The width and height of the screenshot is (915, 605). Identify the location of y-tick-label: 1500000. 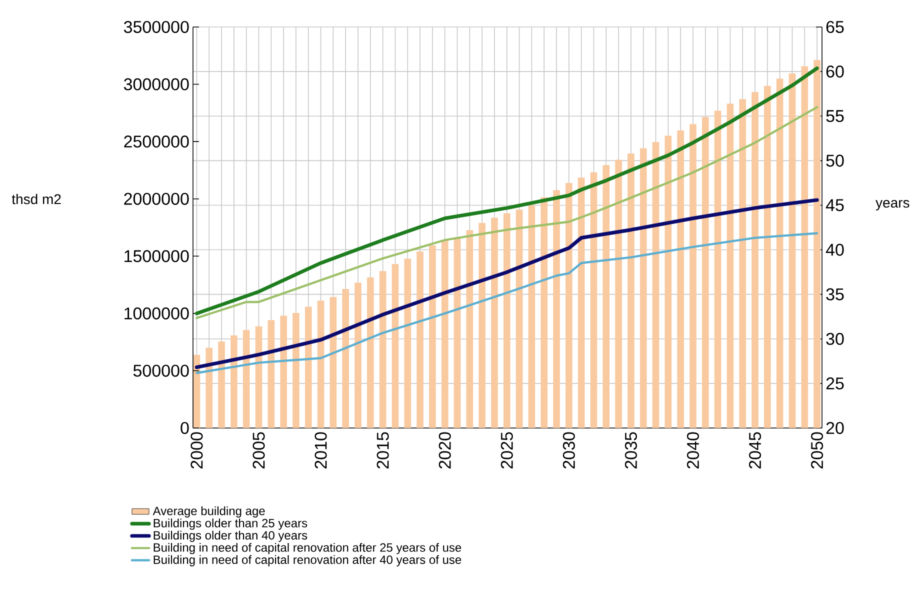
(156, 256).